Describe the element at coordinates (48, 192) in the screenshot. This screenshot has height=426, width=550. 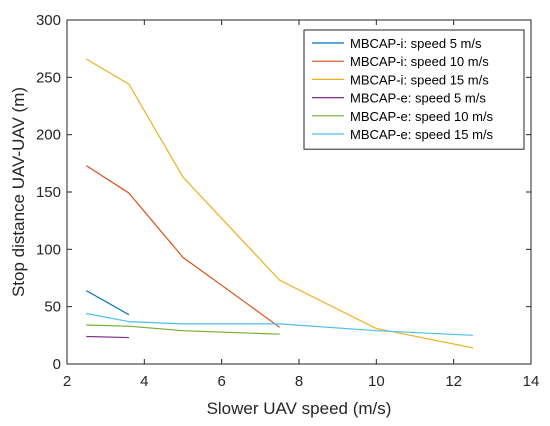
I see `y-tick-label: 150` at that location.